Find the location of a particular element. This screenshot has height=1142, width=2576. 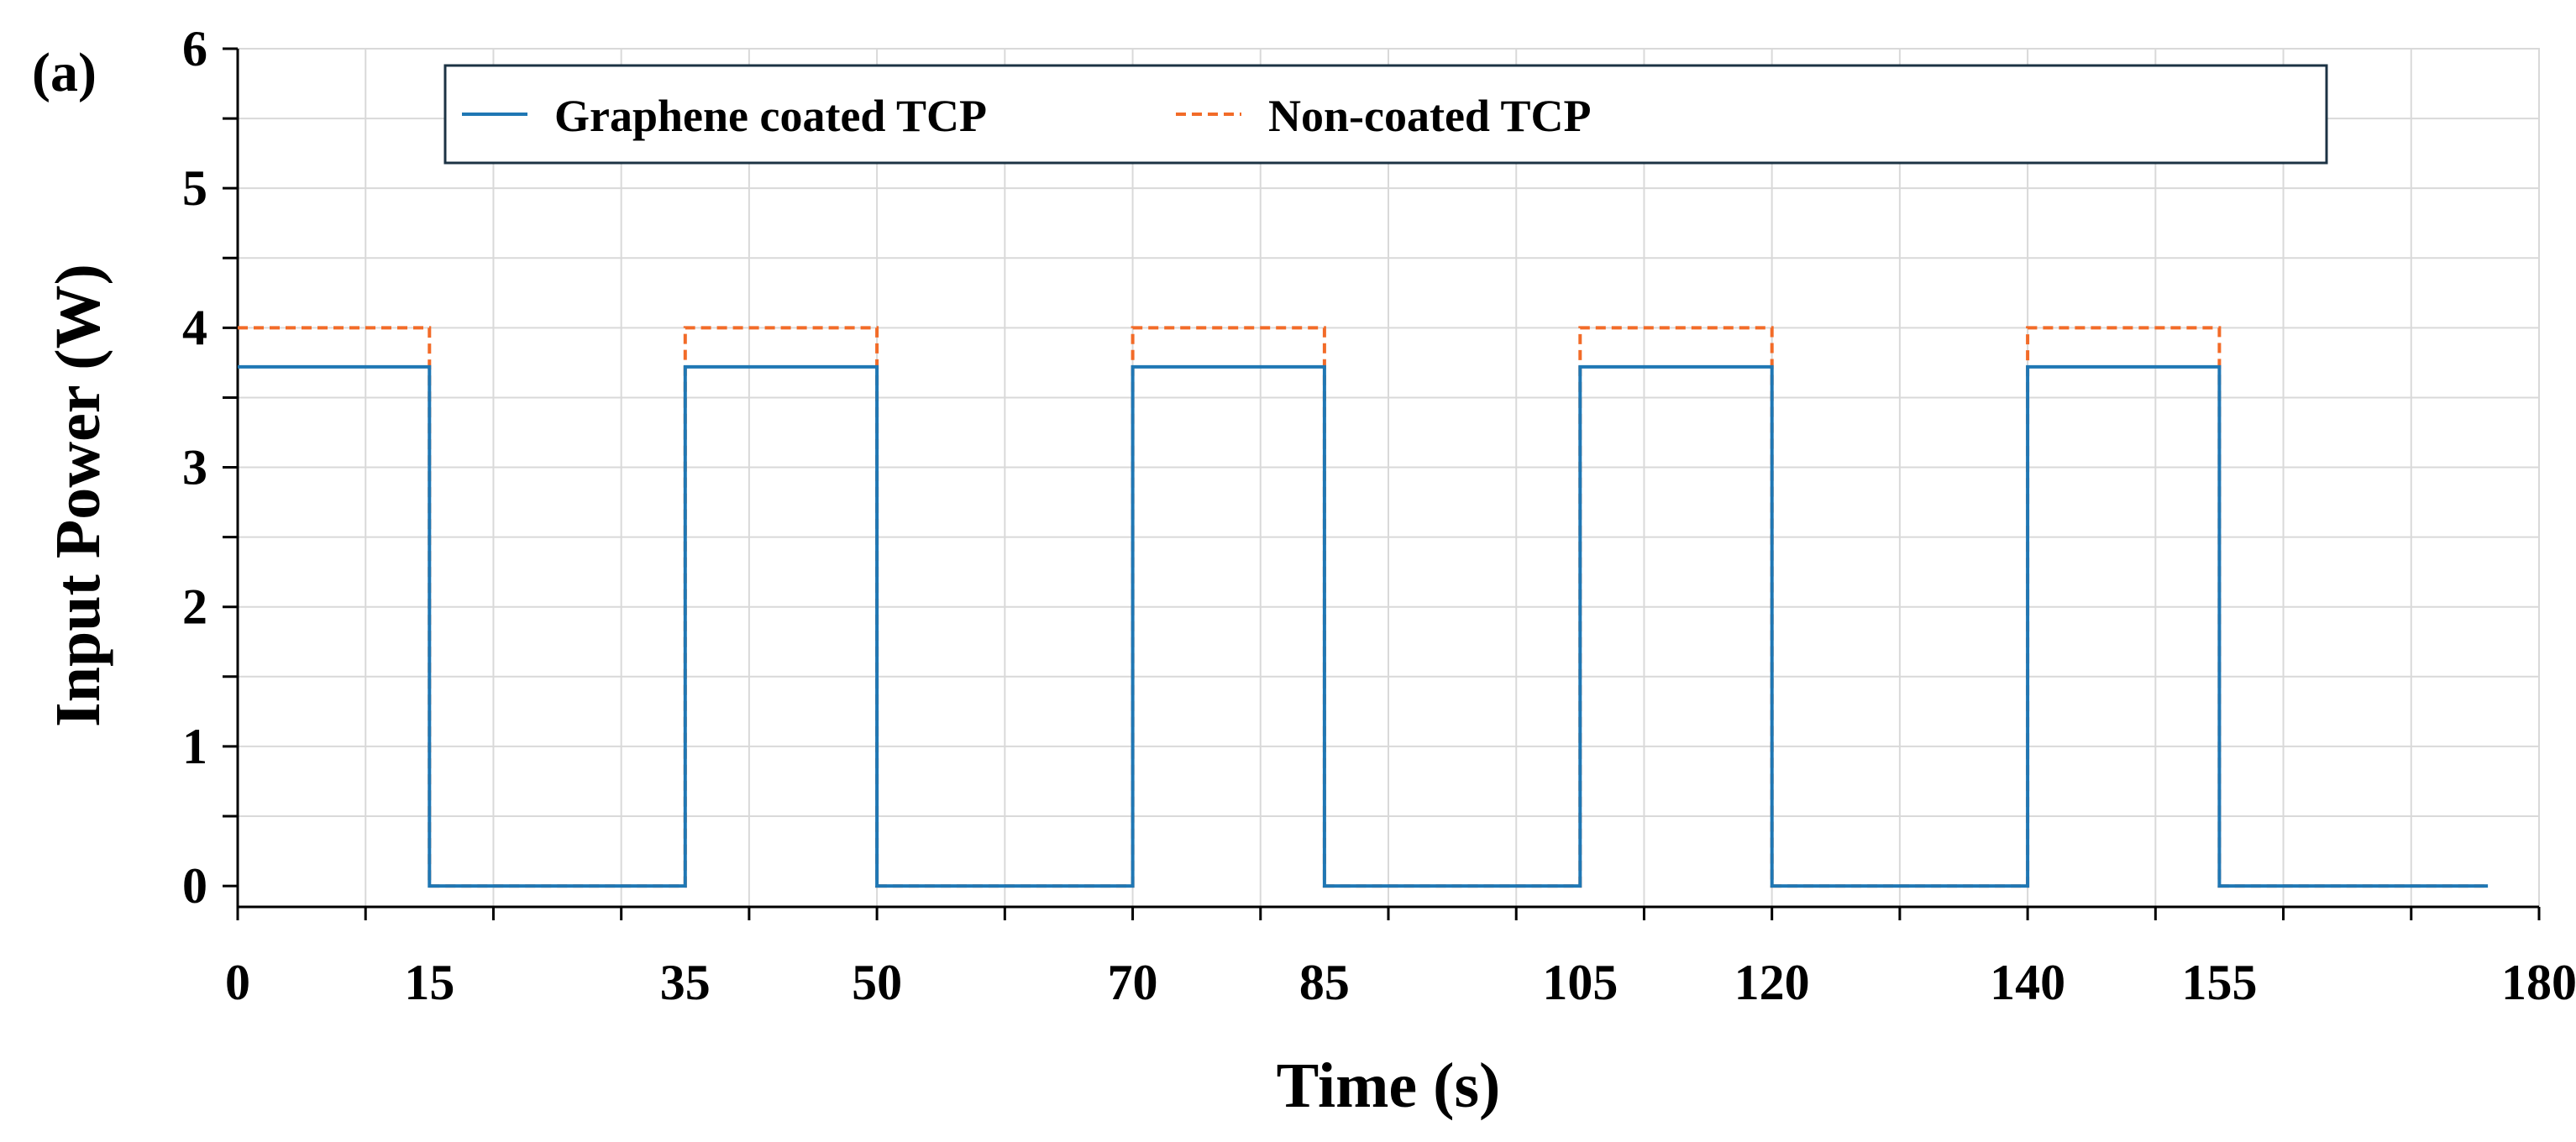

legend-label-noncoated: Non-coated TCP is located at coordinates (1430, 116).